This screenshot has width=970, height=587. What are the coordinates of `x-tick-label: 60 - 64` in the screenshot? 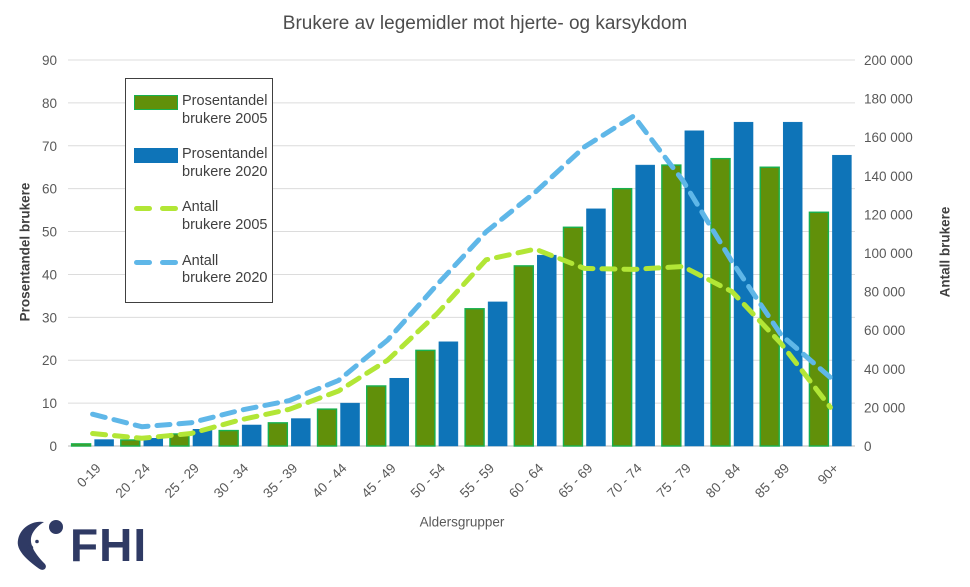 It's located at (526, 480).